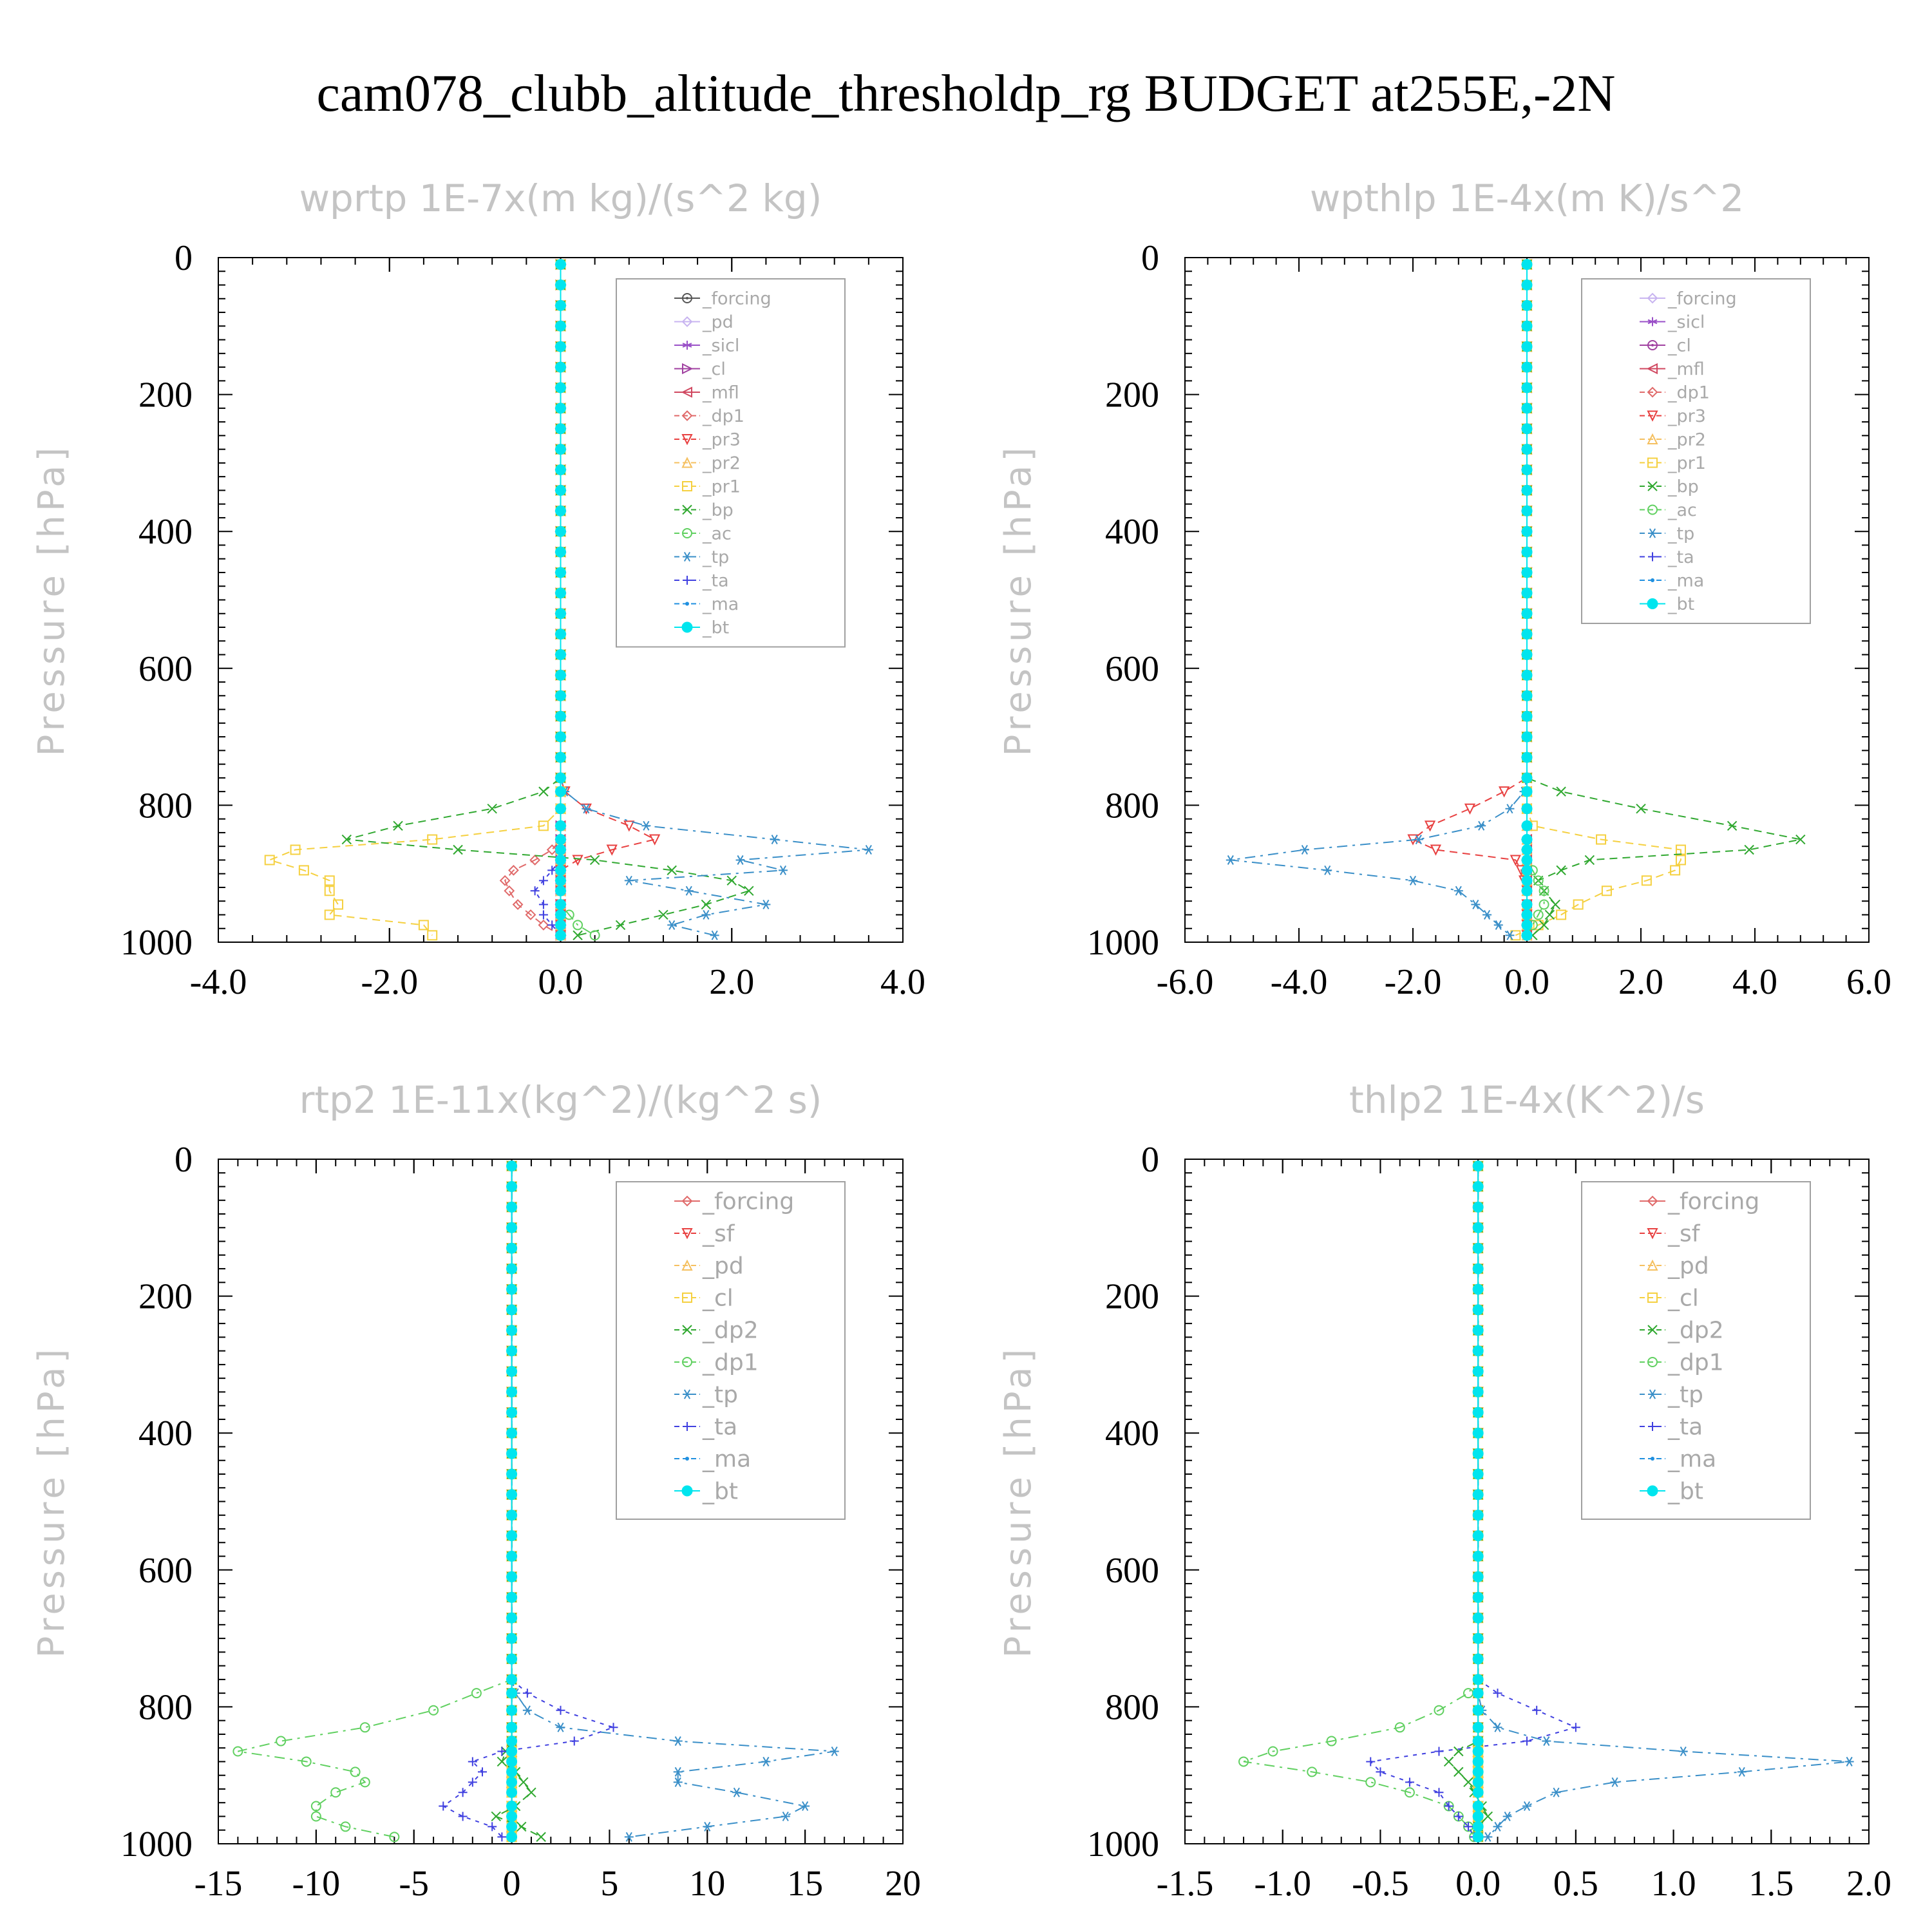 The width and height of the screenshot is (1932, 1932). I want to click on legend-label: _ta, so click(719, 1428).